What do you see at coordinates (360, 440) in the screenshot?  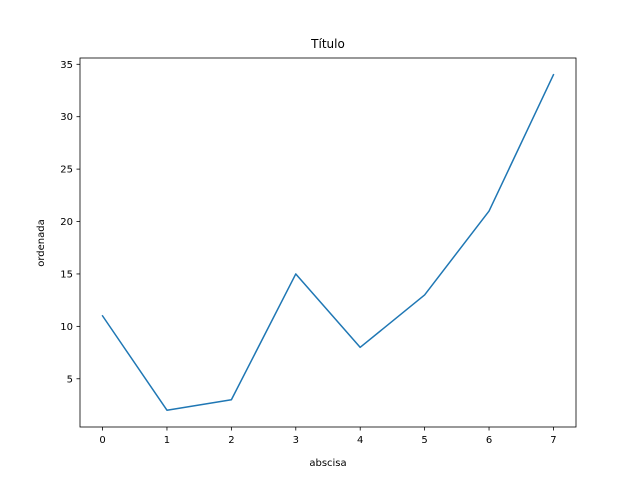 I see `x-tick-label: 4` at bounding box center [360, 440].